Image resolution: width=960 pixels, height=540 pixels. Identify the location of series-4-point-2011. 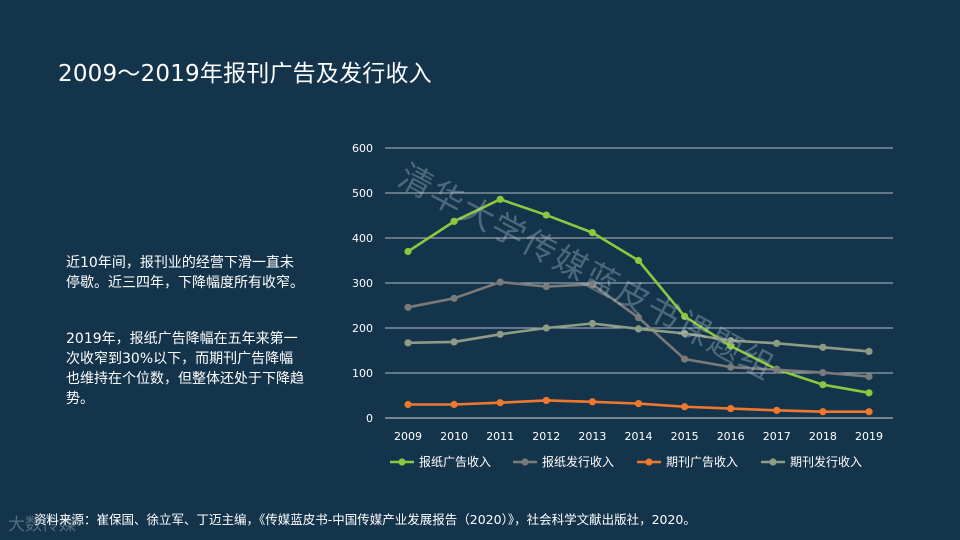
(500, 334).